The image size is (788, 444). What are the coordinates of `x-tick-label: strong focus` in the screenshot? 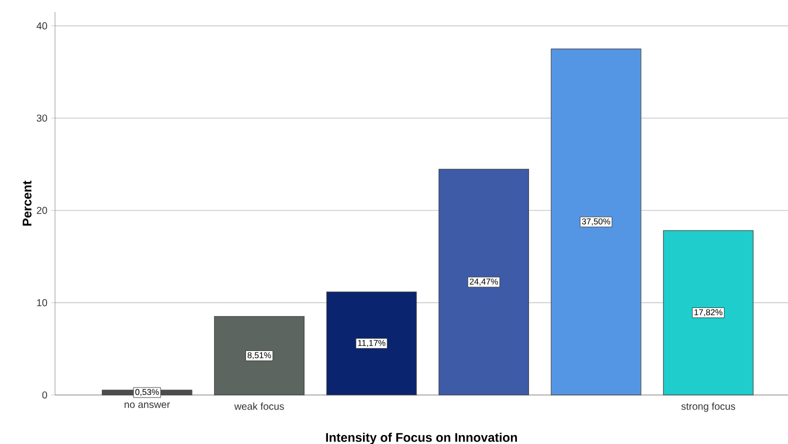 It's located at (708, 407).